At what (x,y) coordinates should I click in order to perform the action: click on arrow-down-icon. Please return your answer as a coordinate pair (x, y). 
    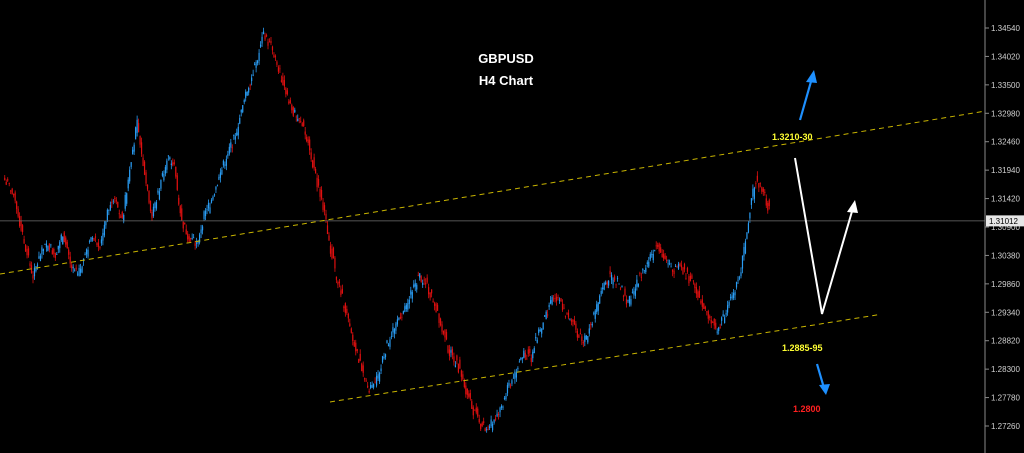
    Looking at the image, I should click on (822, 379).